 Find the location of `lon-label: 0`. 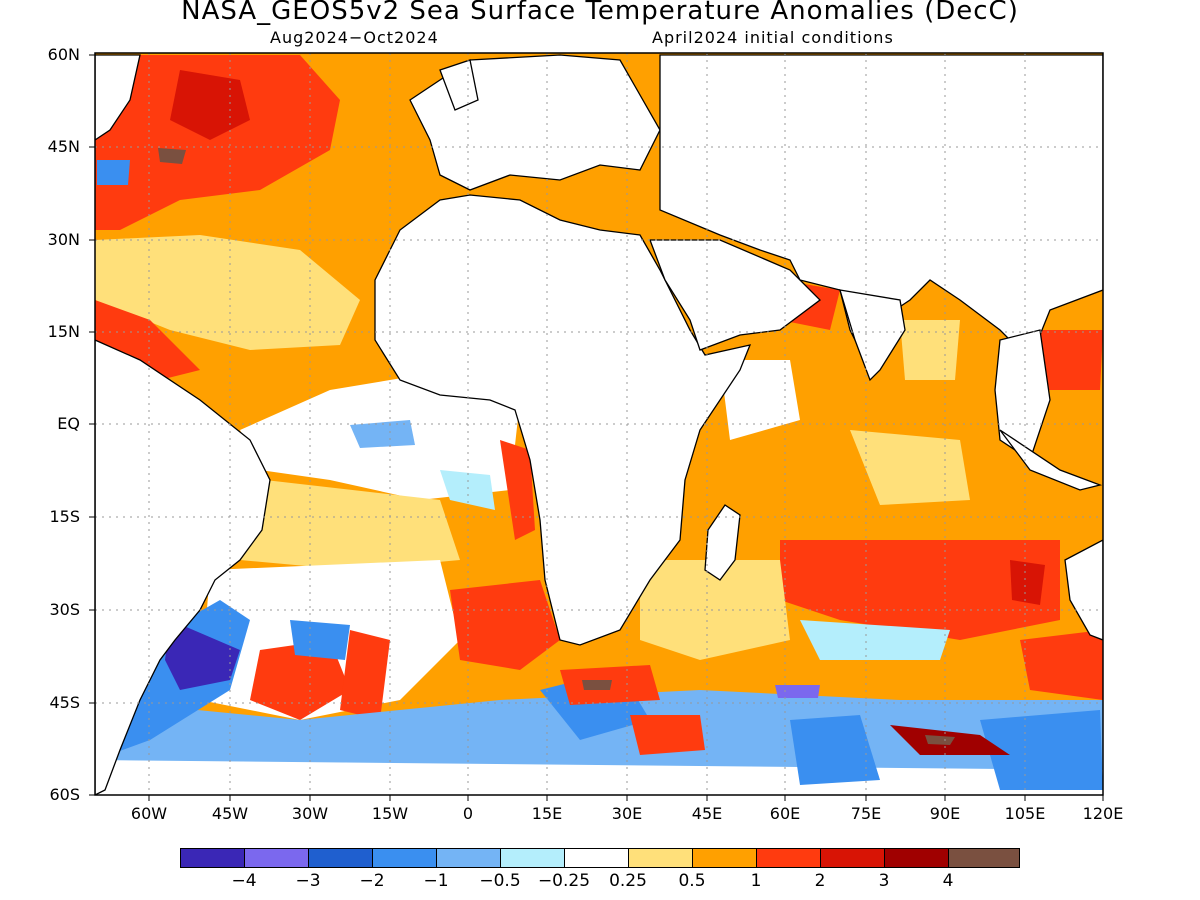

lon-label: 0 is located at coordinates (468, 813).